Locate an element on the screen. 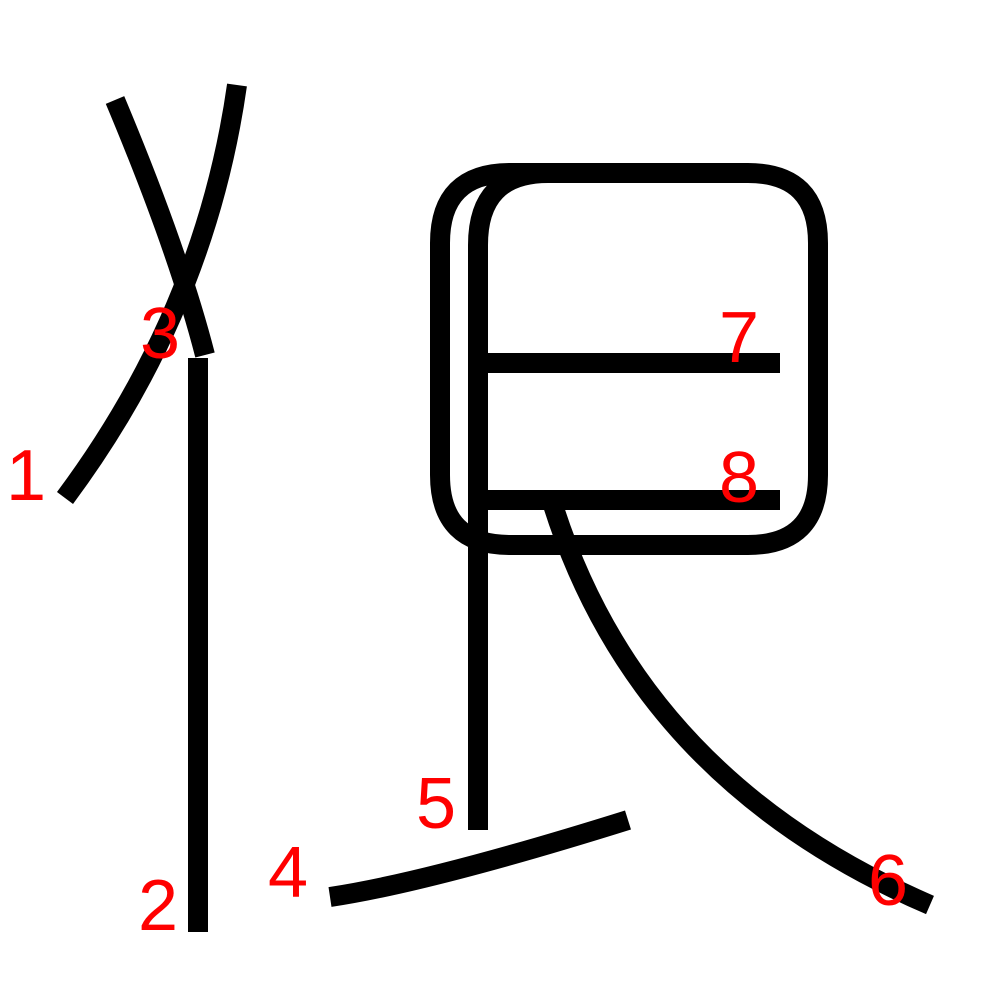 Image resolution: width=1000 pixels, height=1000 pixels. stroke-number-3: 3 is located at coordinates (160, 334).